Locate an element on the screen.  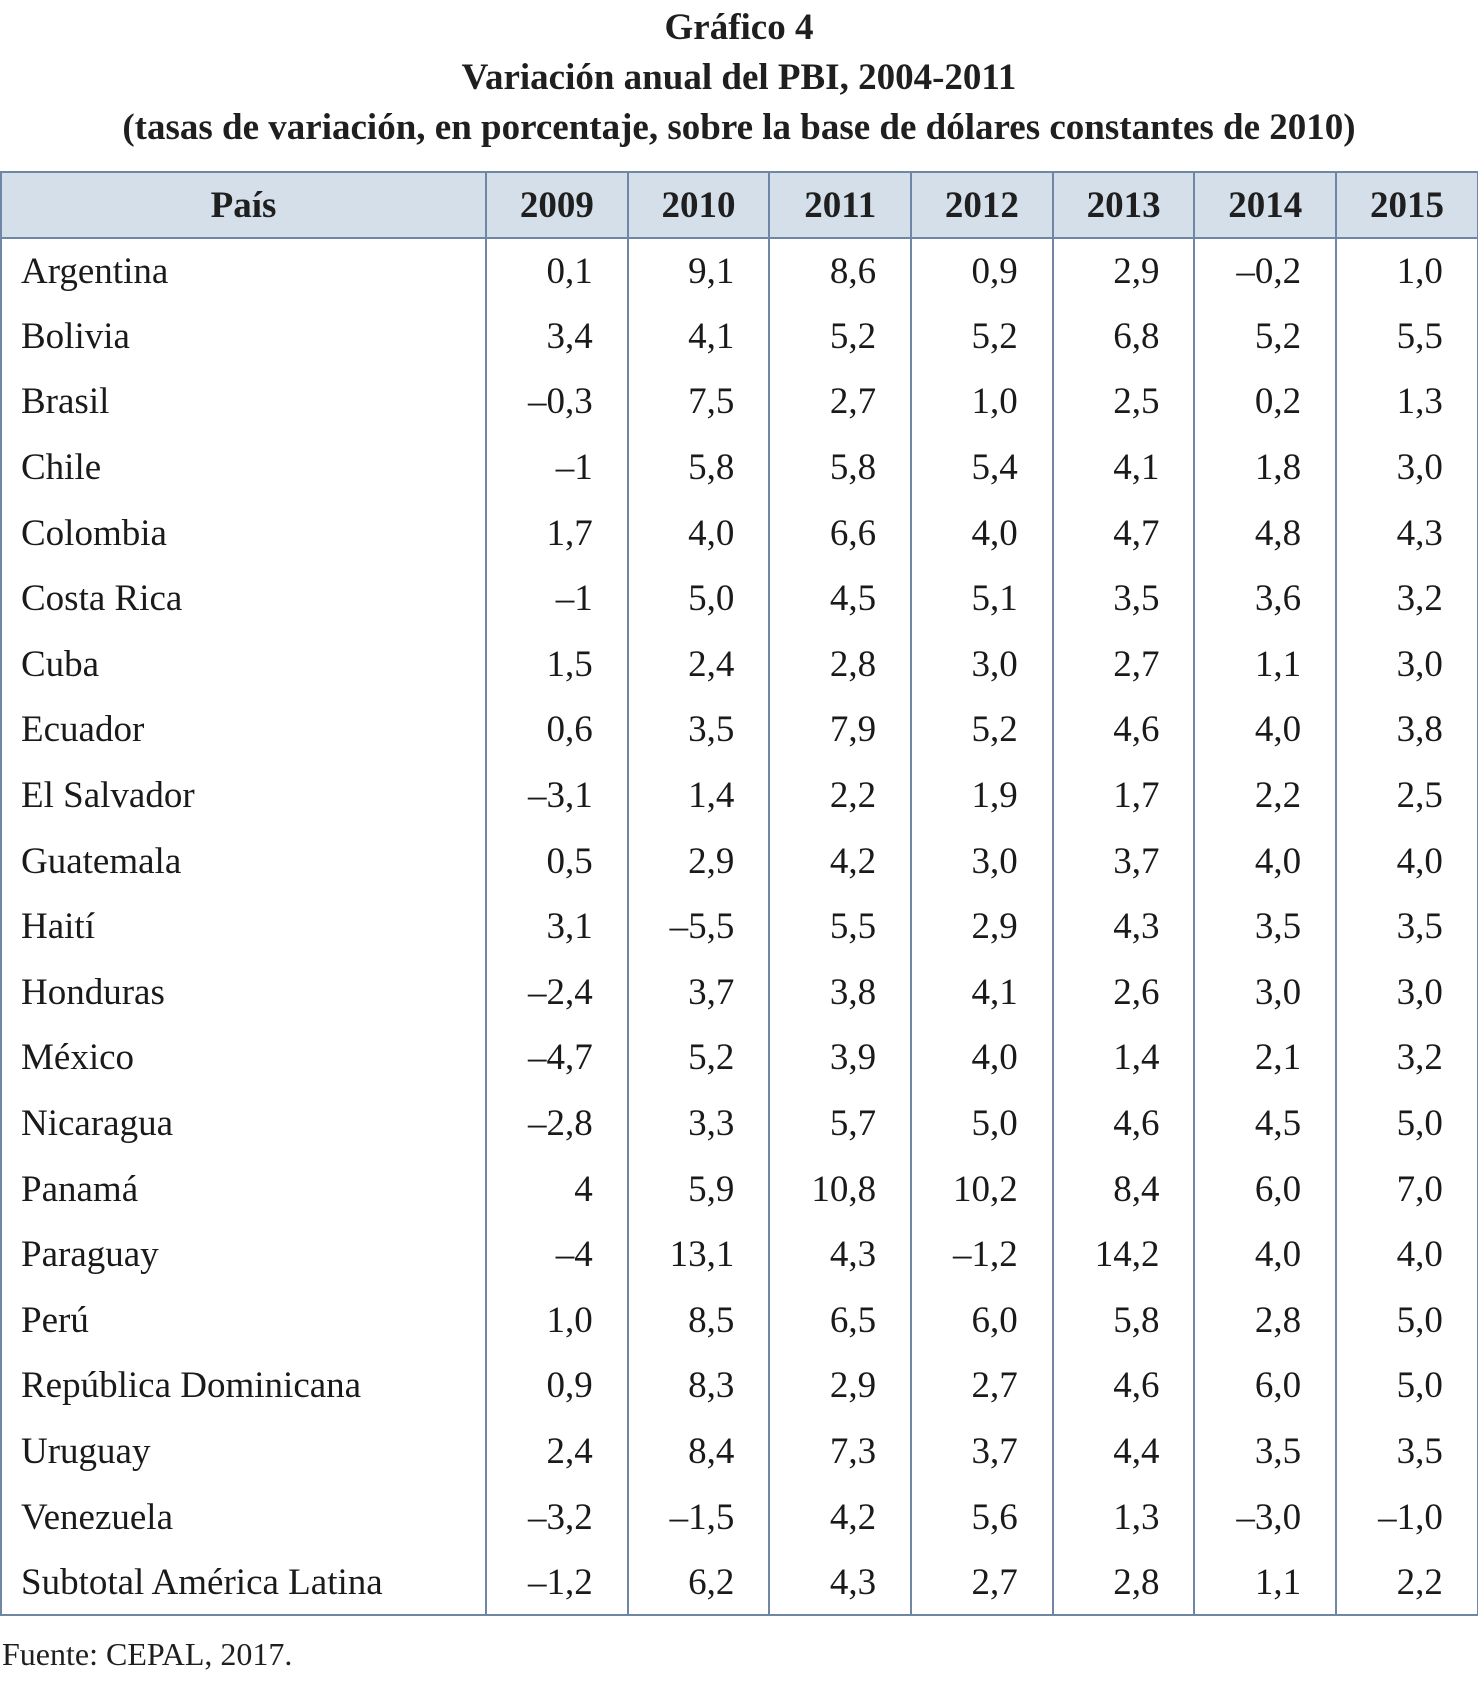
value-cell: 3,3 is located at coordinates (698, 1123).